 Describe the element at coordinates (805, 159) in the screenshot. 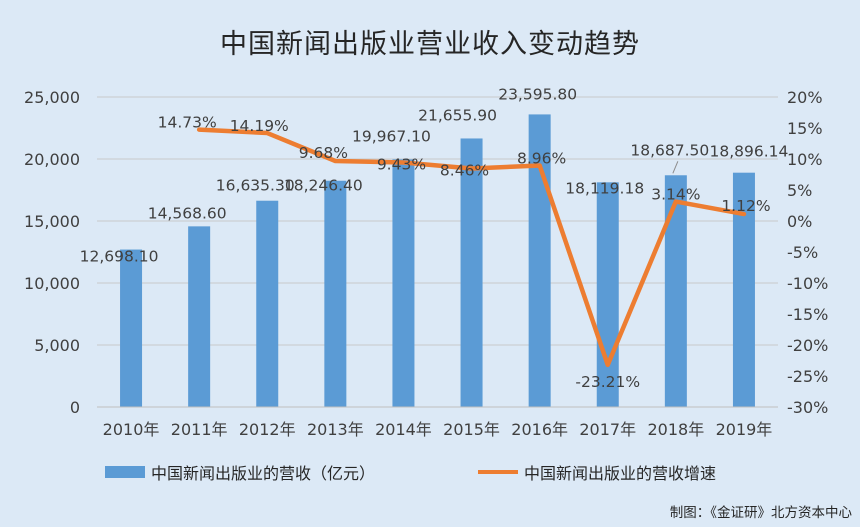

I see `y-right-tick-label: 10%` at that location.